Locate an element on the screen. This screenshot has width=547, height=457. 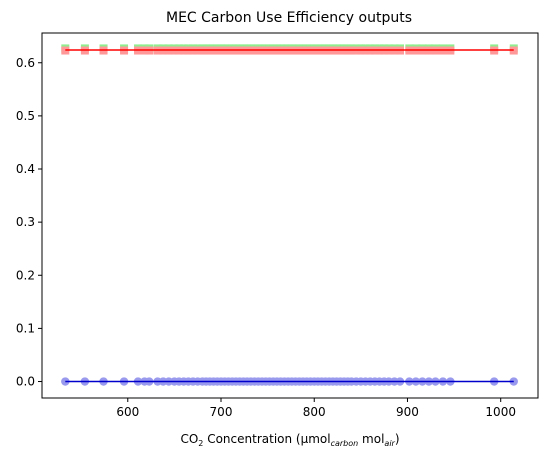
y-tick-label: 0.4 is located at coordinates (25, 169).